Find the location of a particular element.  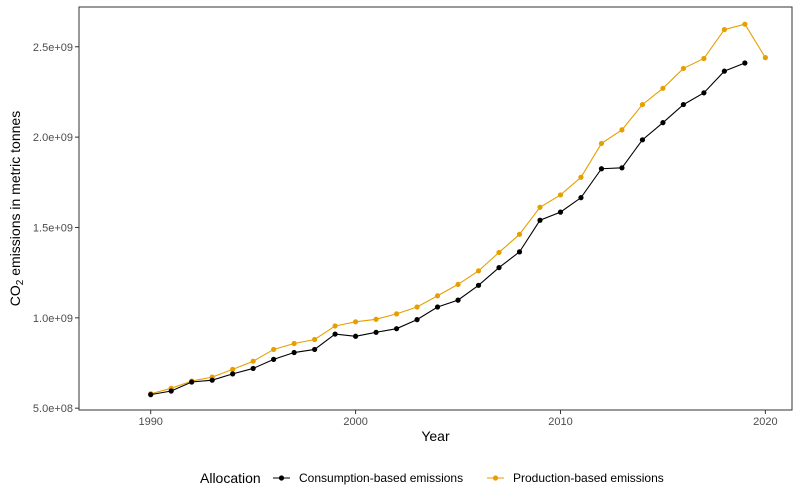

x-tick-label: 2000 is located at coordinates (355, 422).